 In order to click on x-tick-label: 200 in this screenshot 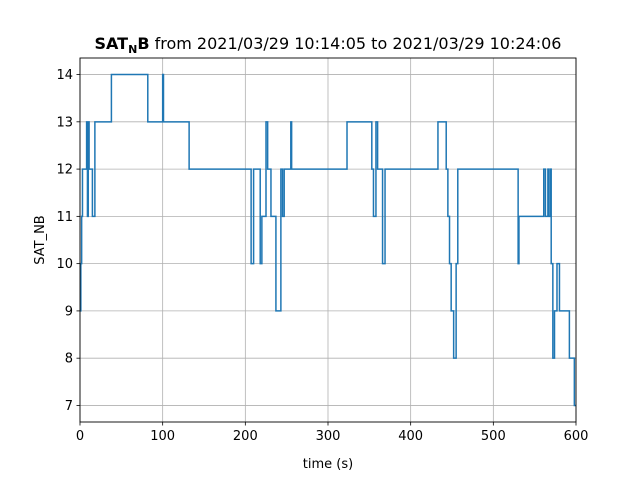, I will do `click(245, 436)`.